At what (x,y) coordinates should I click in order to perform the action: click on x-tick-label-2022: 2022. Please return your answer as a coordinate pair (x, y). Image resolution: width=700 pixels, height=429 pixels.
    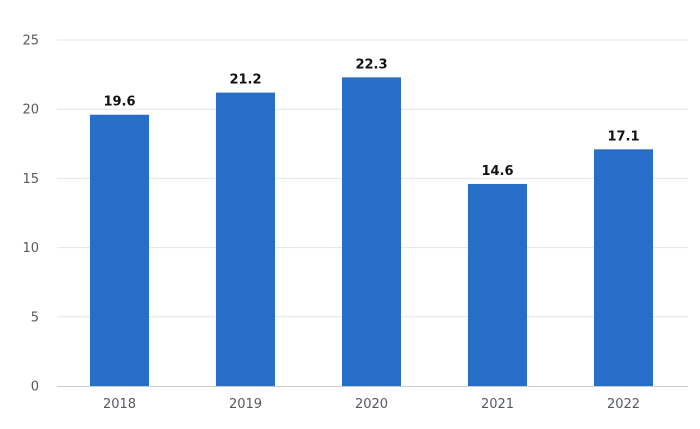
    Looking at the image, I should click on (623, 404).